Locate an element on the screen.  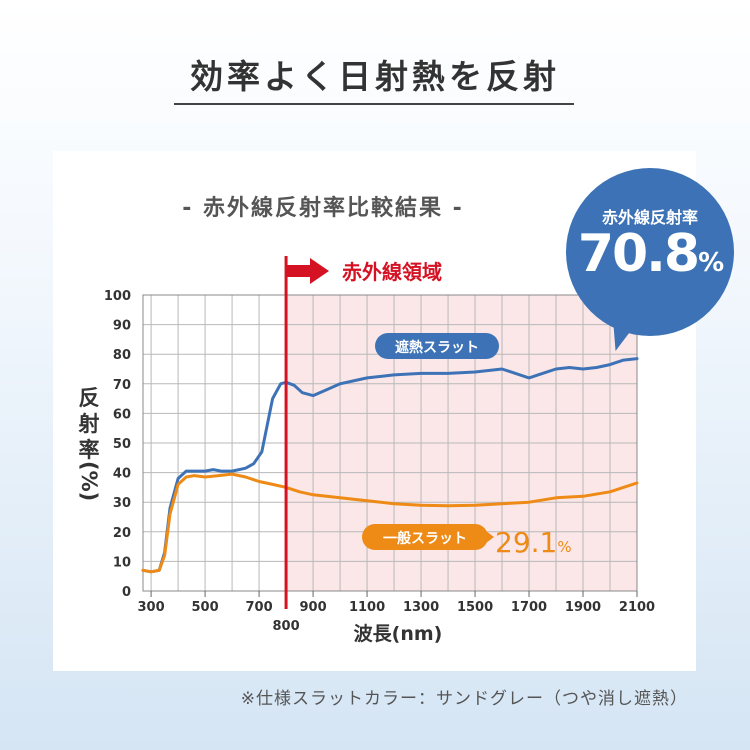
standard-reflectance-value: 29.1% is located at coordinates (533, 542).